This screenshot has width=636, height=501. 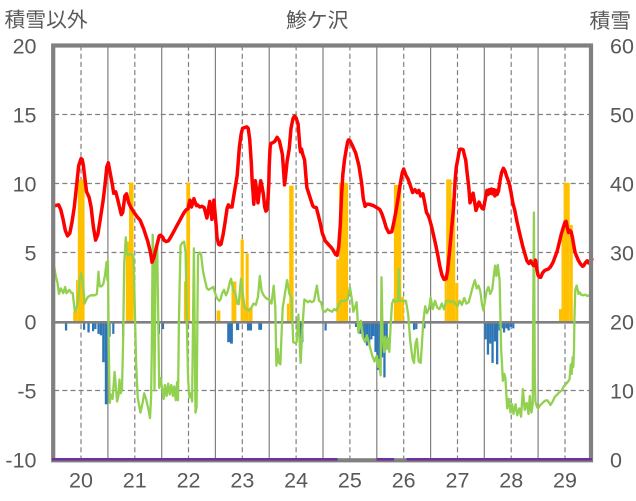 I want to click on svg-text: 15, so click(x=25, y=115).